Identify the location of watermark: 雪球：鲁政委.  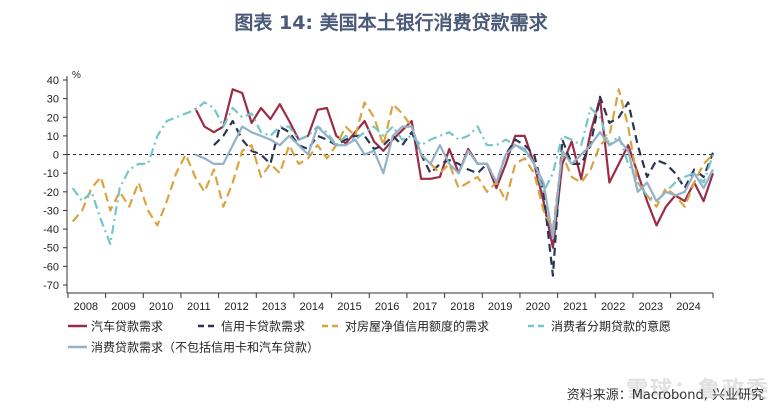
(697, 390).